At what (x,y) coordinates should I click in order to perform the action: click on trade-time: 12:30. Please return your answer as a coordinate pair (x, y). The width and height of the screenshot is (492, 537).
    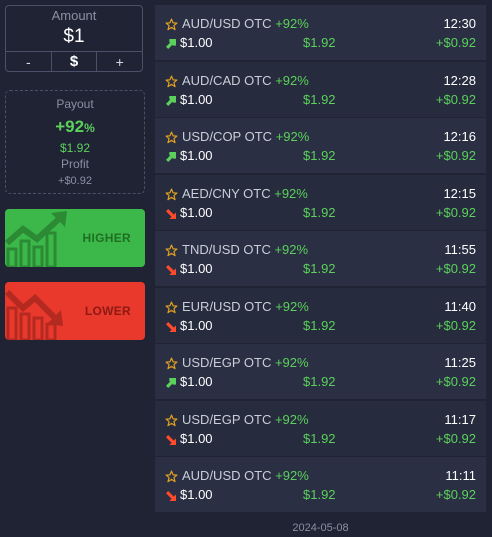
    Looking at the image, I should click on (459, 23).